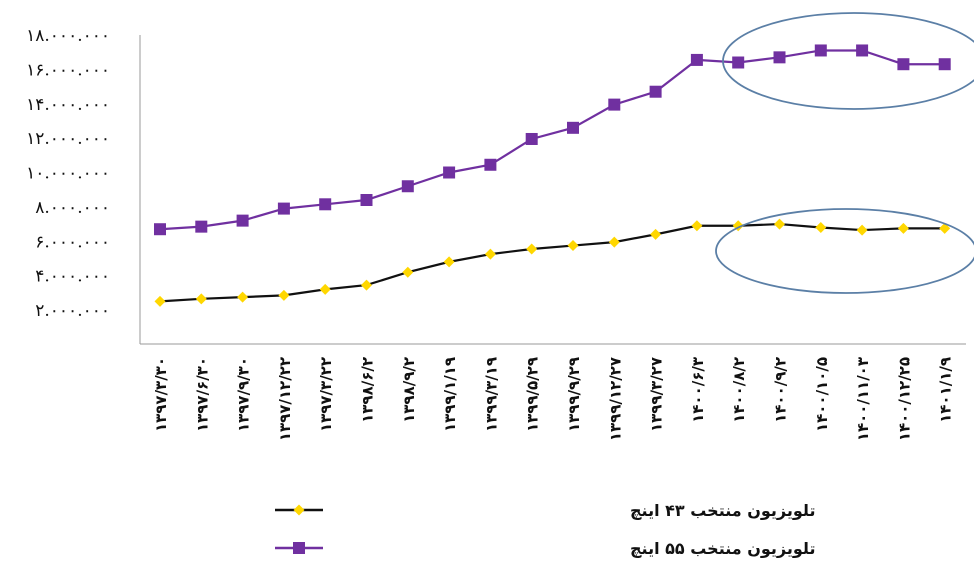 The width and height of the screenshot is (974, 563). I want to click on legend-label: تلویزیون منتخب ۵۵ اینچ, so click(722, 548).